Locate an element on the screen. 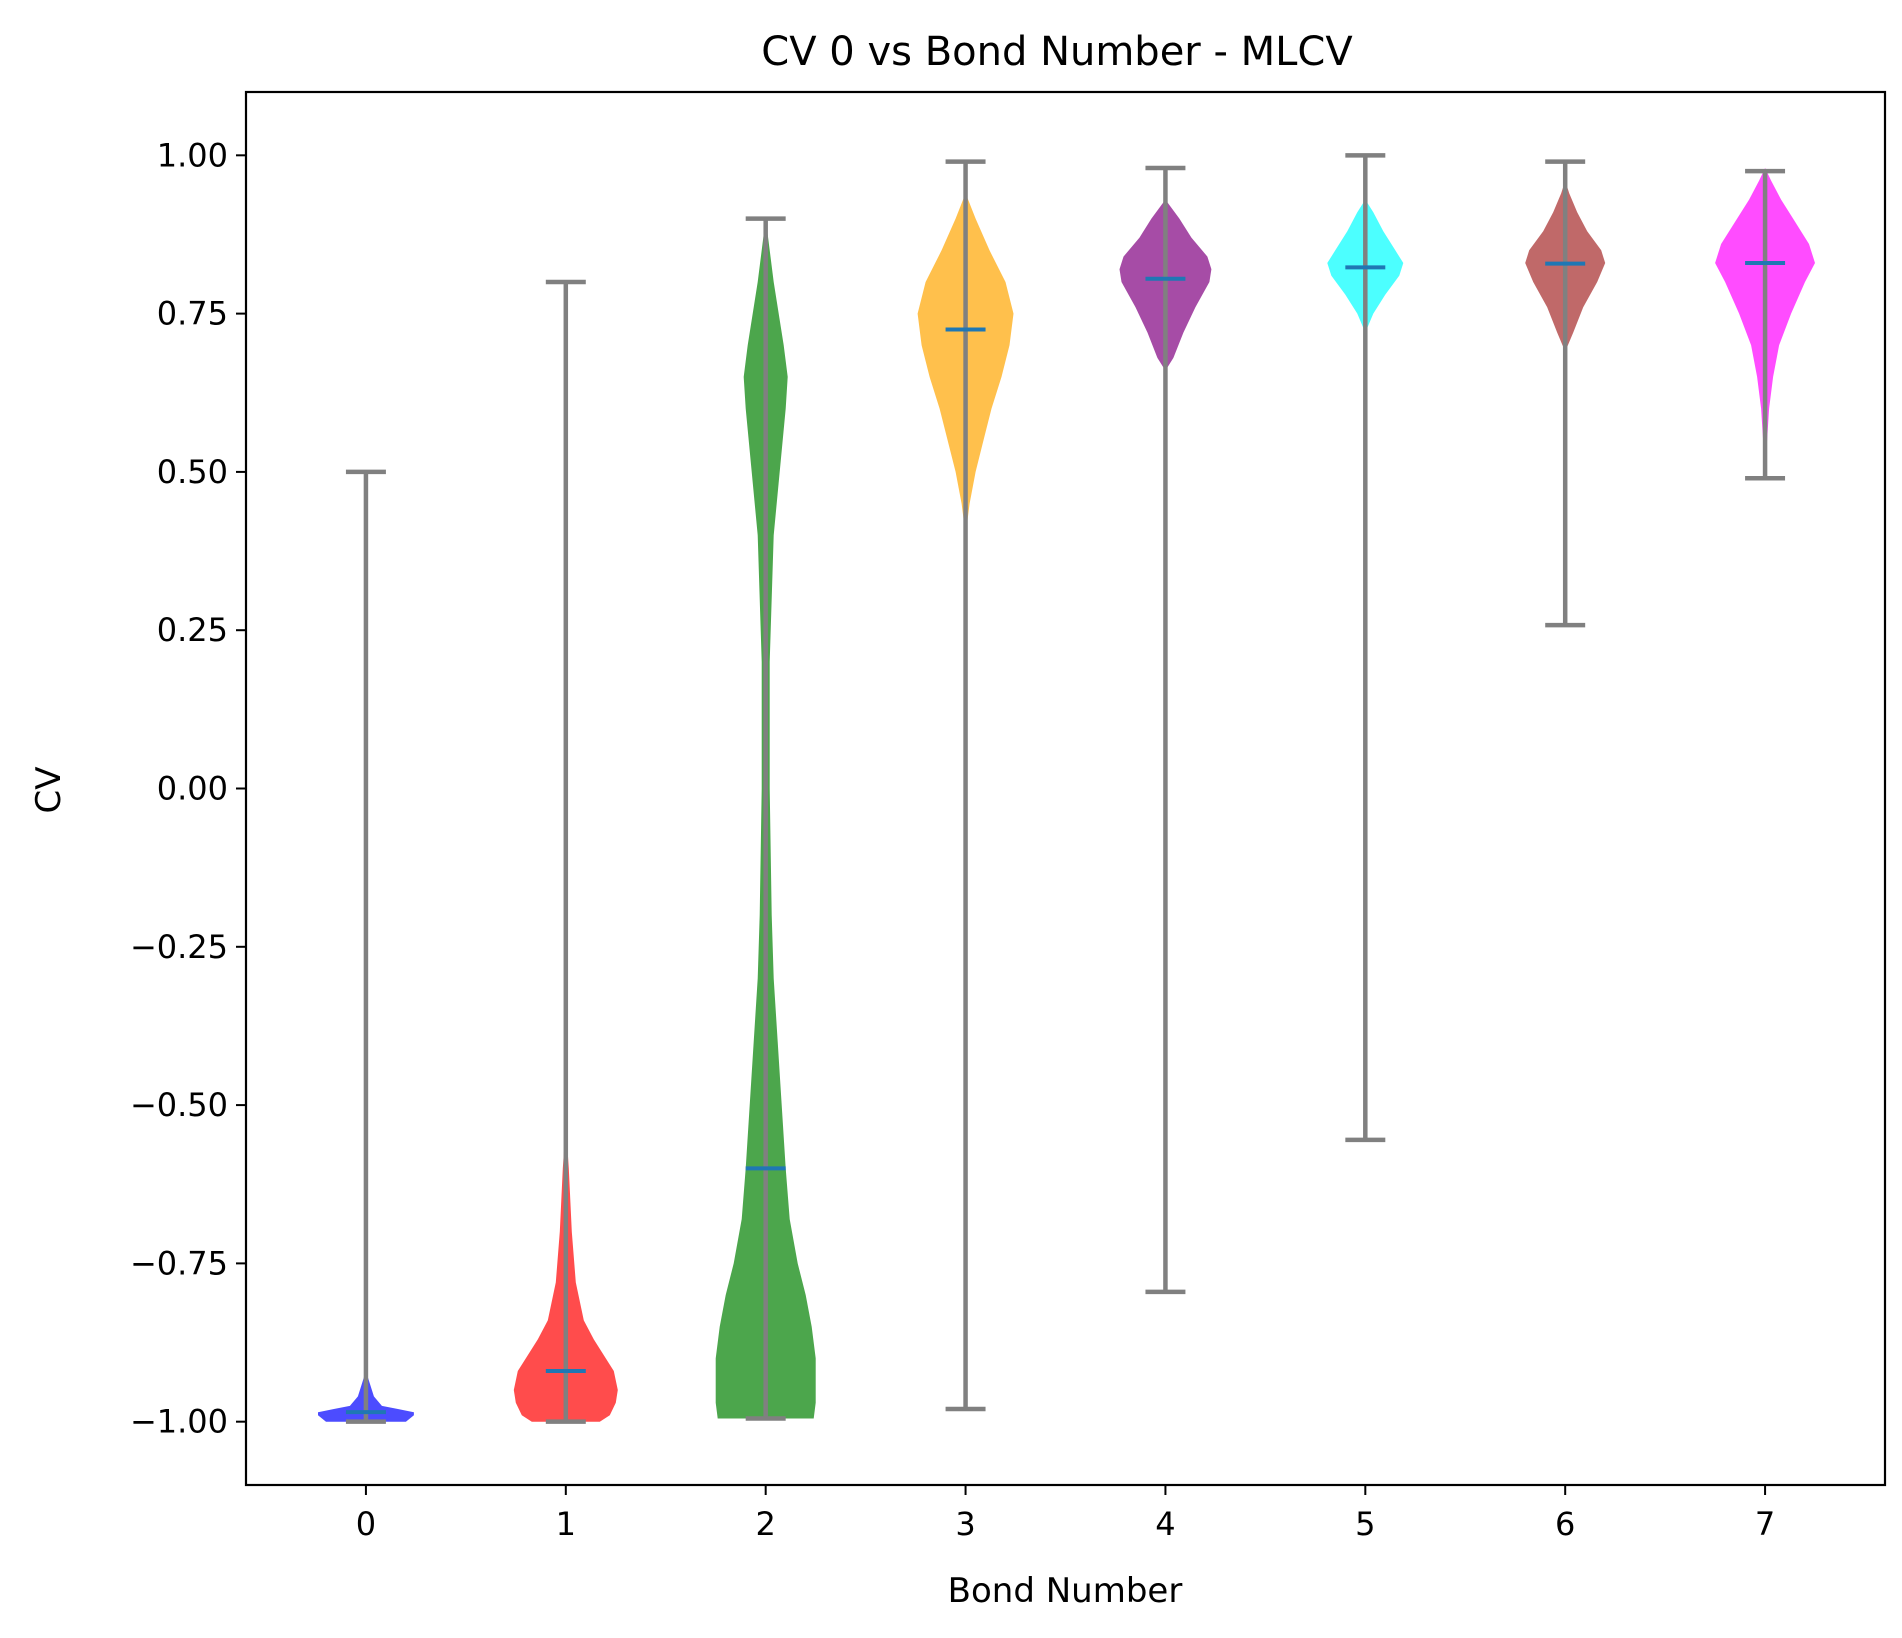 Image resolution: width=1902 pixels, height=1638 pixels. y-tick-label: 0.25 is located at coordinates (192, 630).